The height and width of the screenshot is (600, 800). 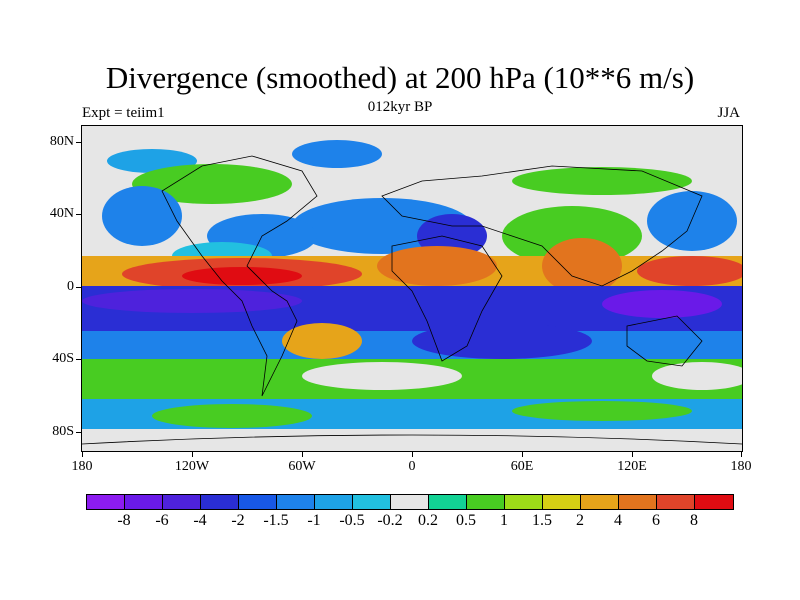 What do you see at coordinates (656, 520) in the screenshot?
I see `colorbar-label: 6` at bounding box center [656, 520].